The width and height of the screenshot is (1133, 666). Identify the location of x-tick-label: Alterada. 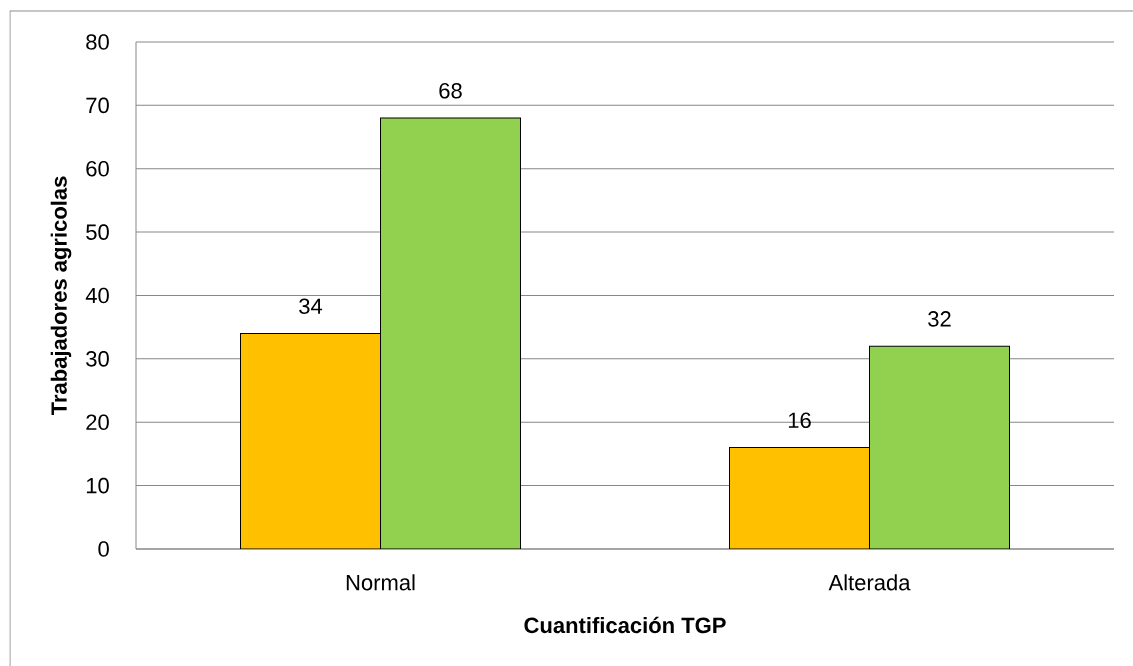
(869, 582).